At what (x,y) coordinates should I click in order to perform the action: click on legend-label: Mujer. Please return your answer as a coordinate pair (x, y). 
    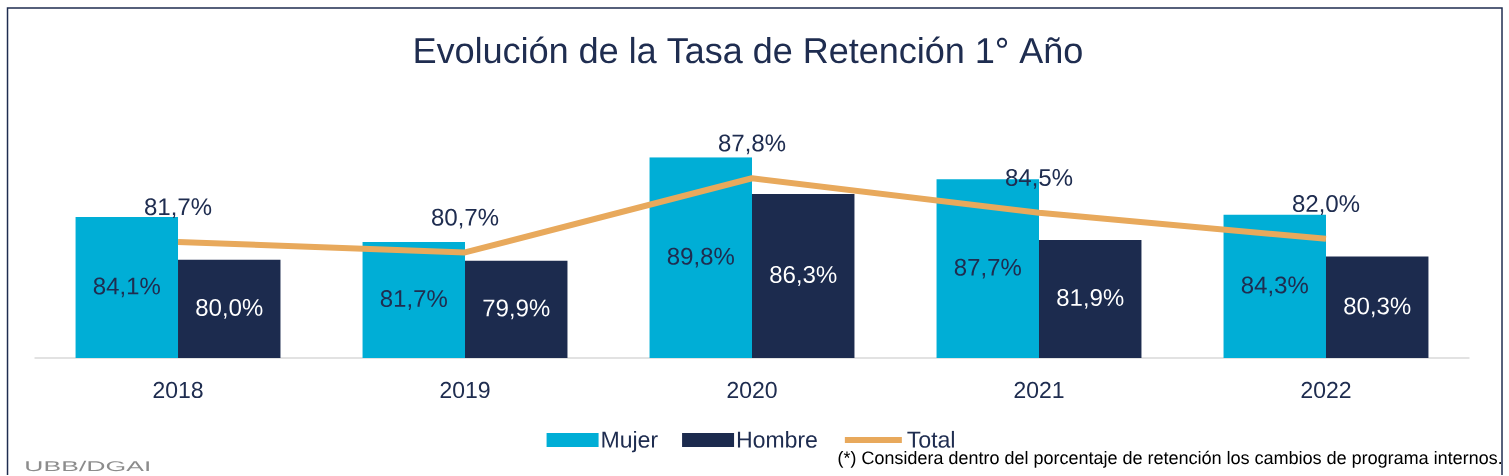
    Looking at the image, I should click on (630, 442).